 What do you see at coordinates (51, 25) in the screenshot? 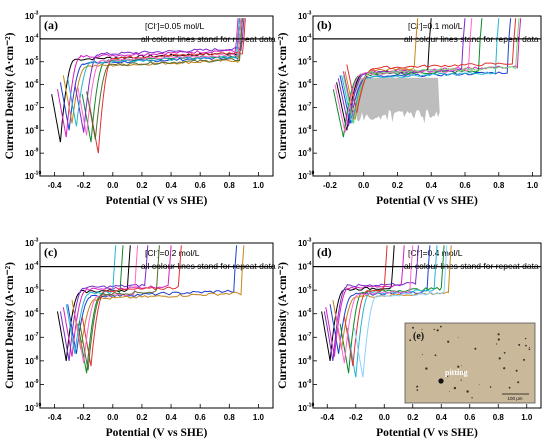
I see `panel-label: (a)` at bounding box center [51, 25].